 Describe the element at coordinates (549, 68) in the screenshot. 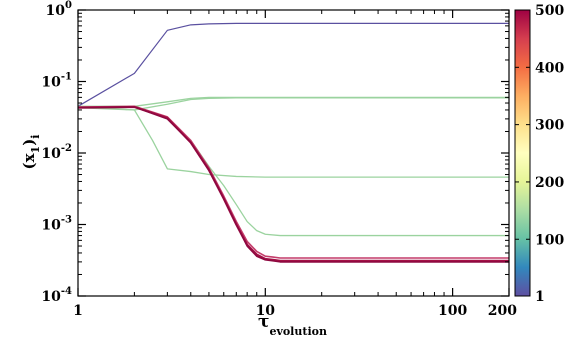

I see `colorbar-tick-label: 400` at that location.